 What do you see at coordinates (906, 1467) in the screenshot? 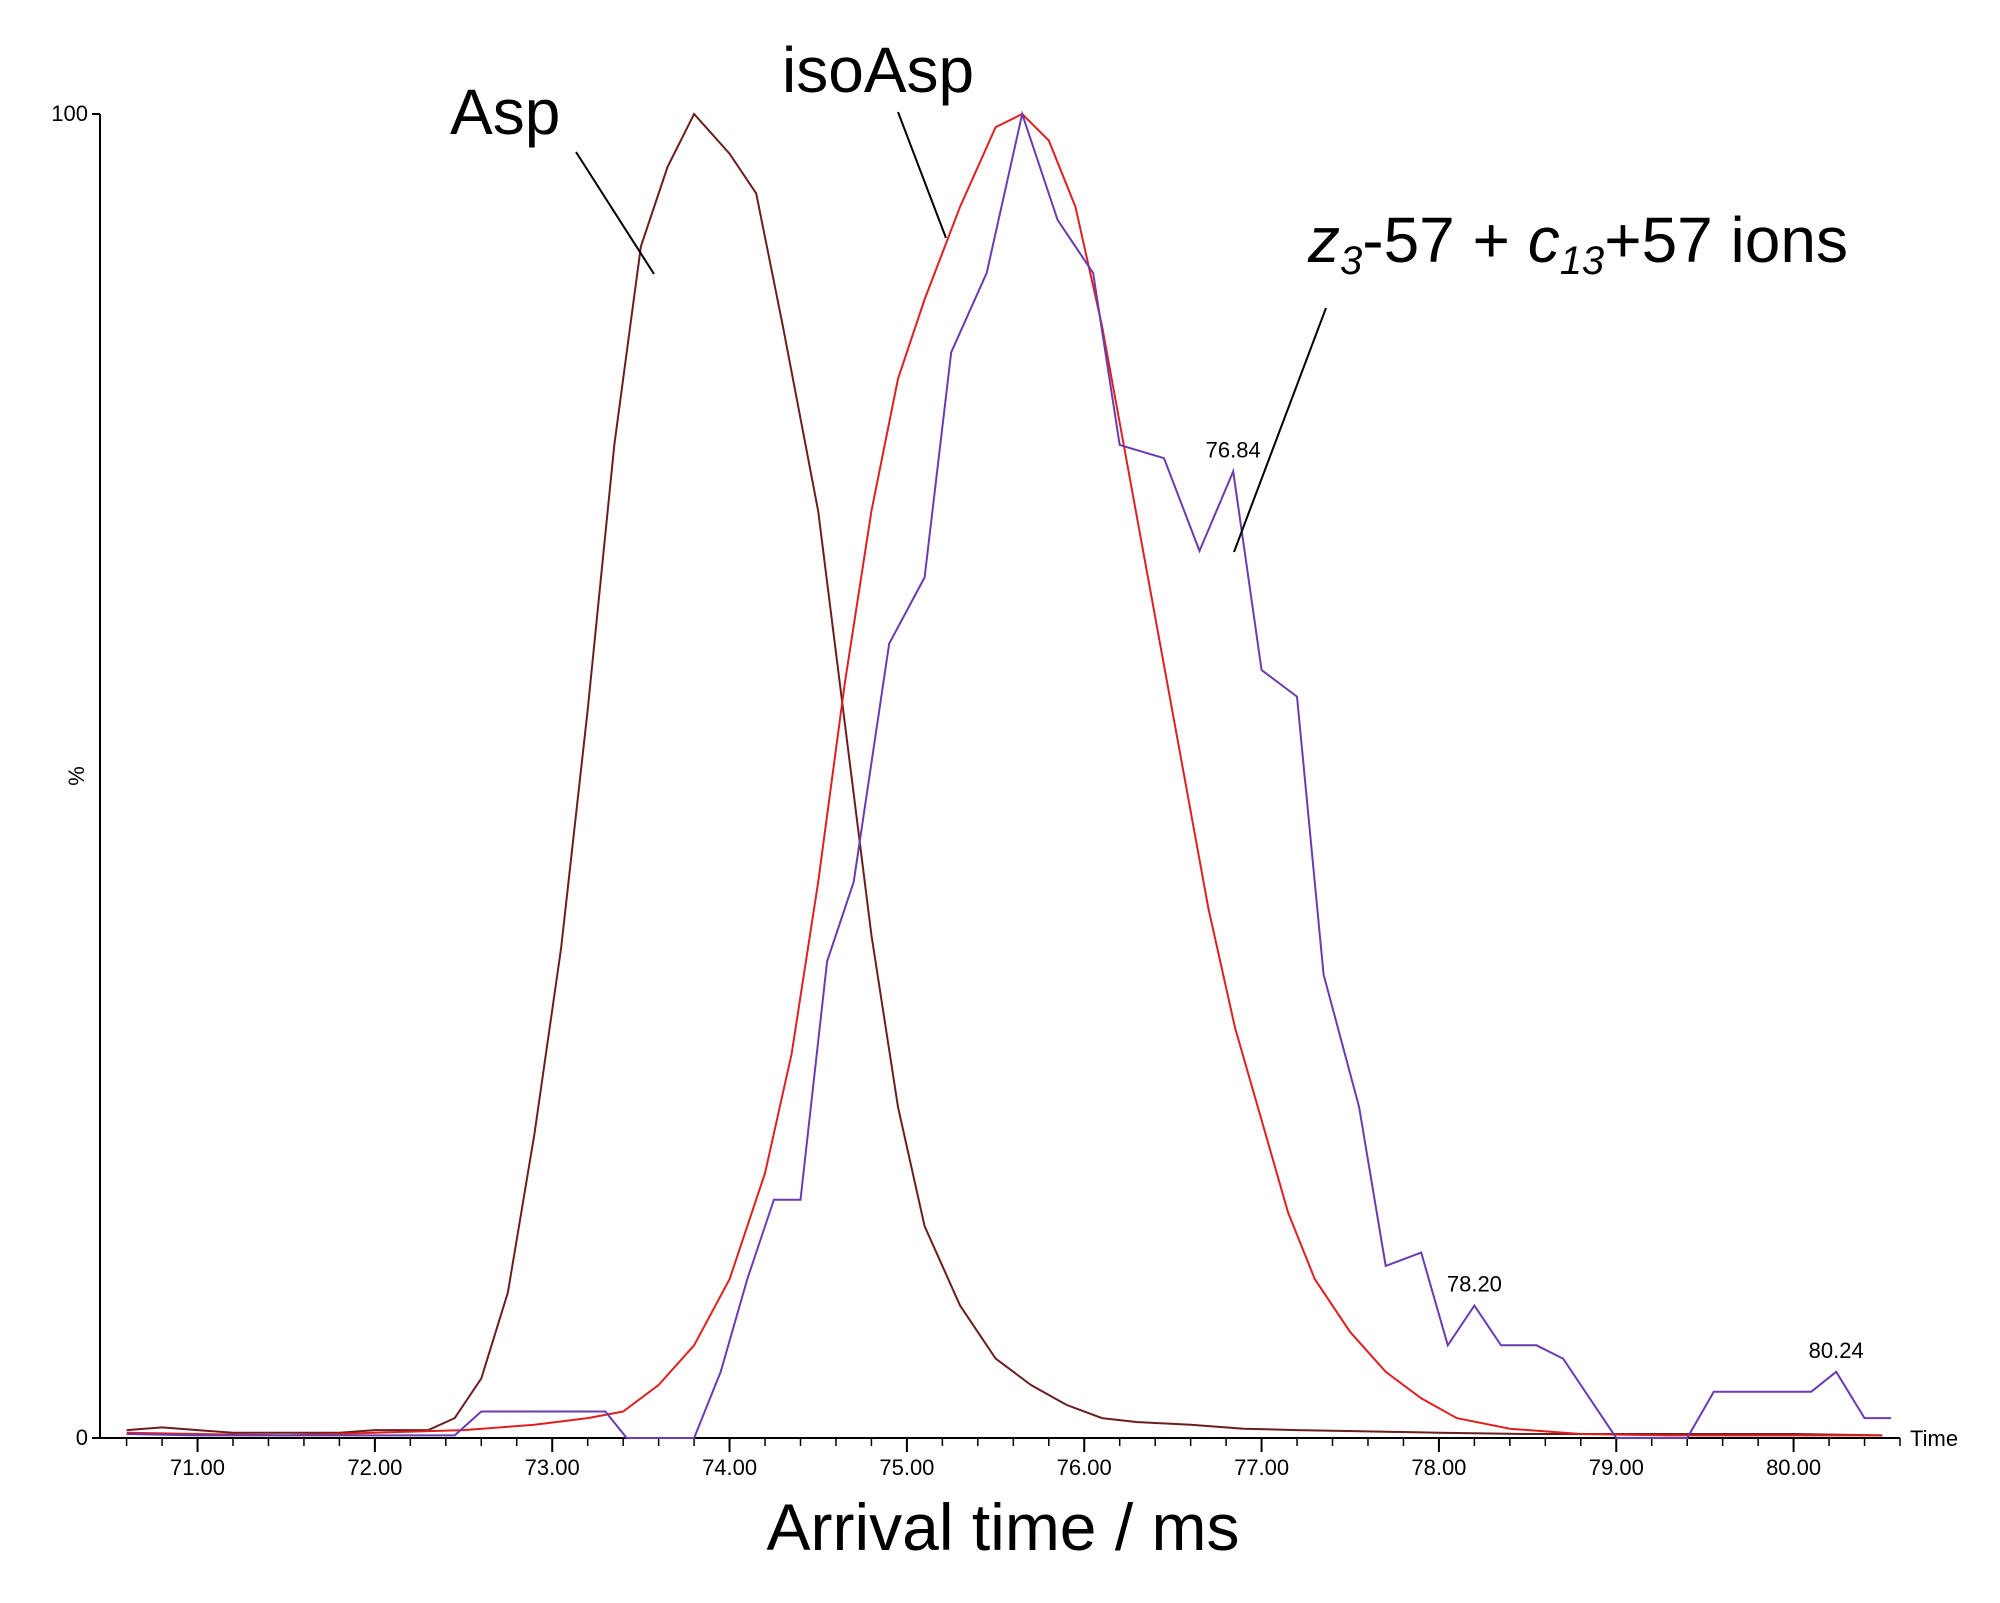
I see `x-tick-label: 75.00` at bounding box center [906, 1467].